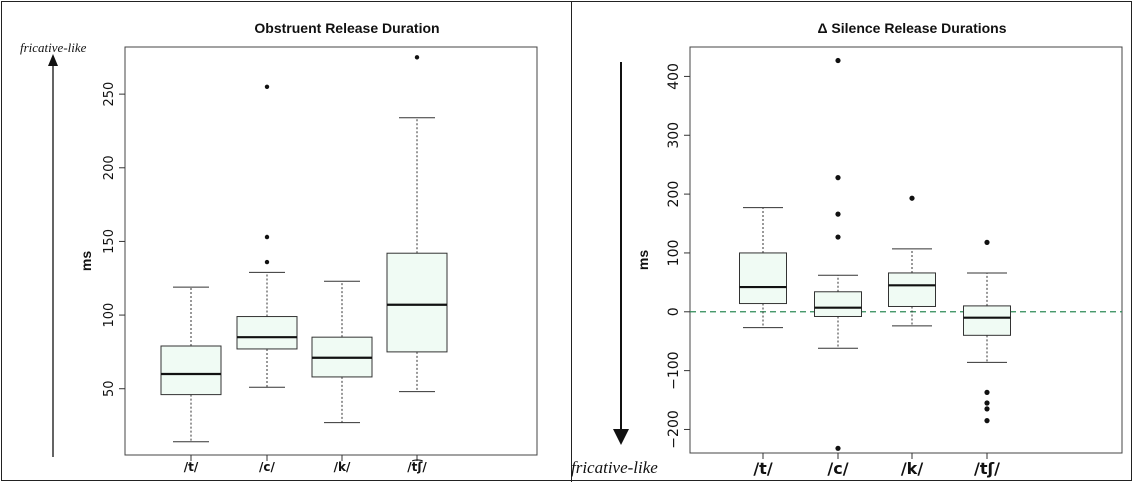 The width and height of the screenshot is (1135, 484). What do you see at coordinates (571, 241) in the screenshot?
I see `panel-divider` at bounding box center [571, 241].